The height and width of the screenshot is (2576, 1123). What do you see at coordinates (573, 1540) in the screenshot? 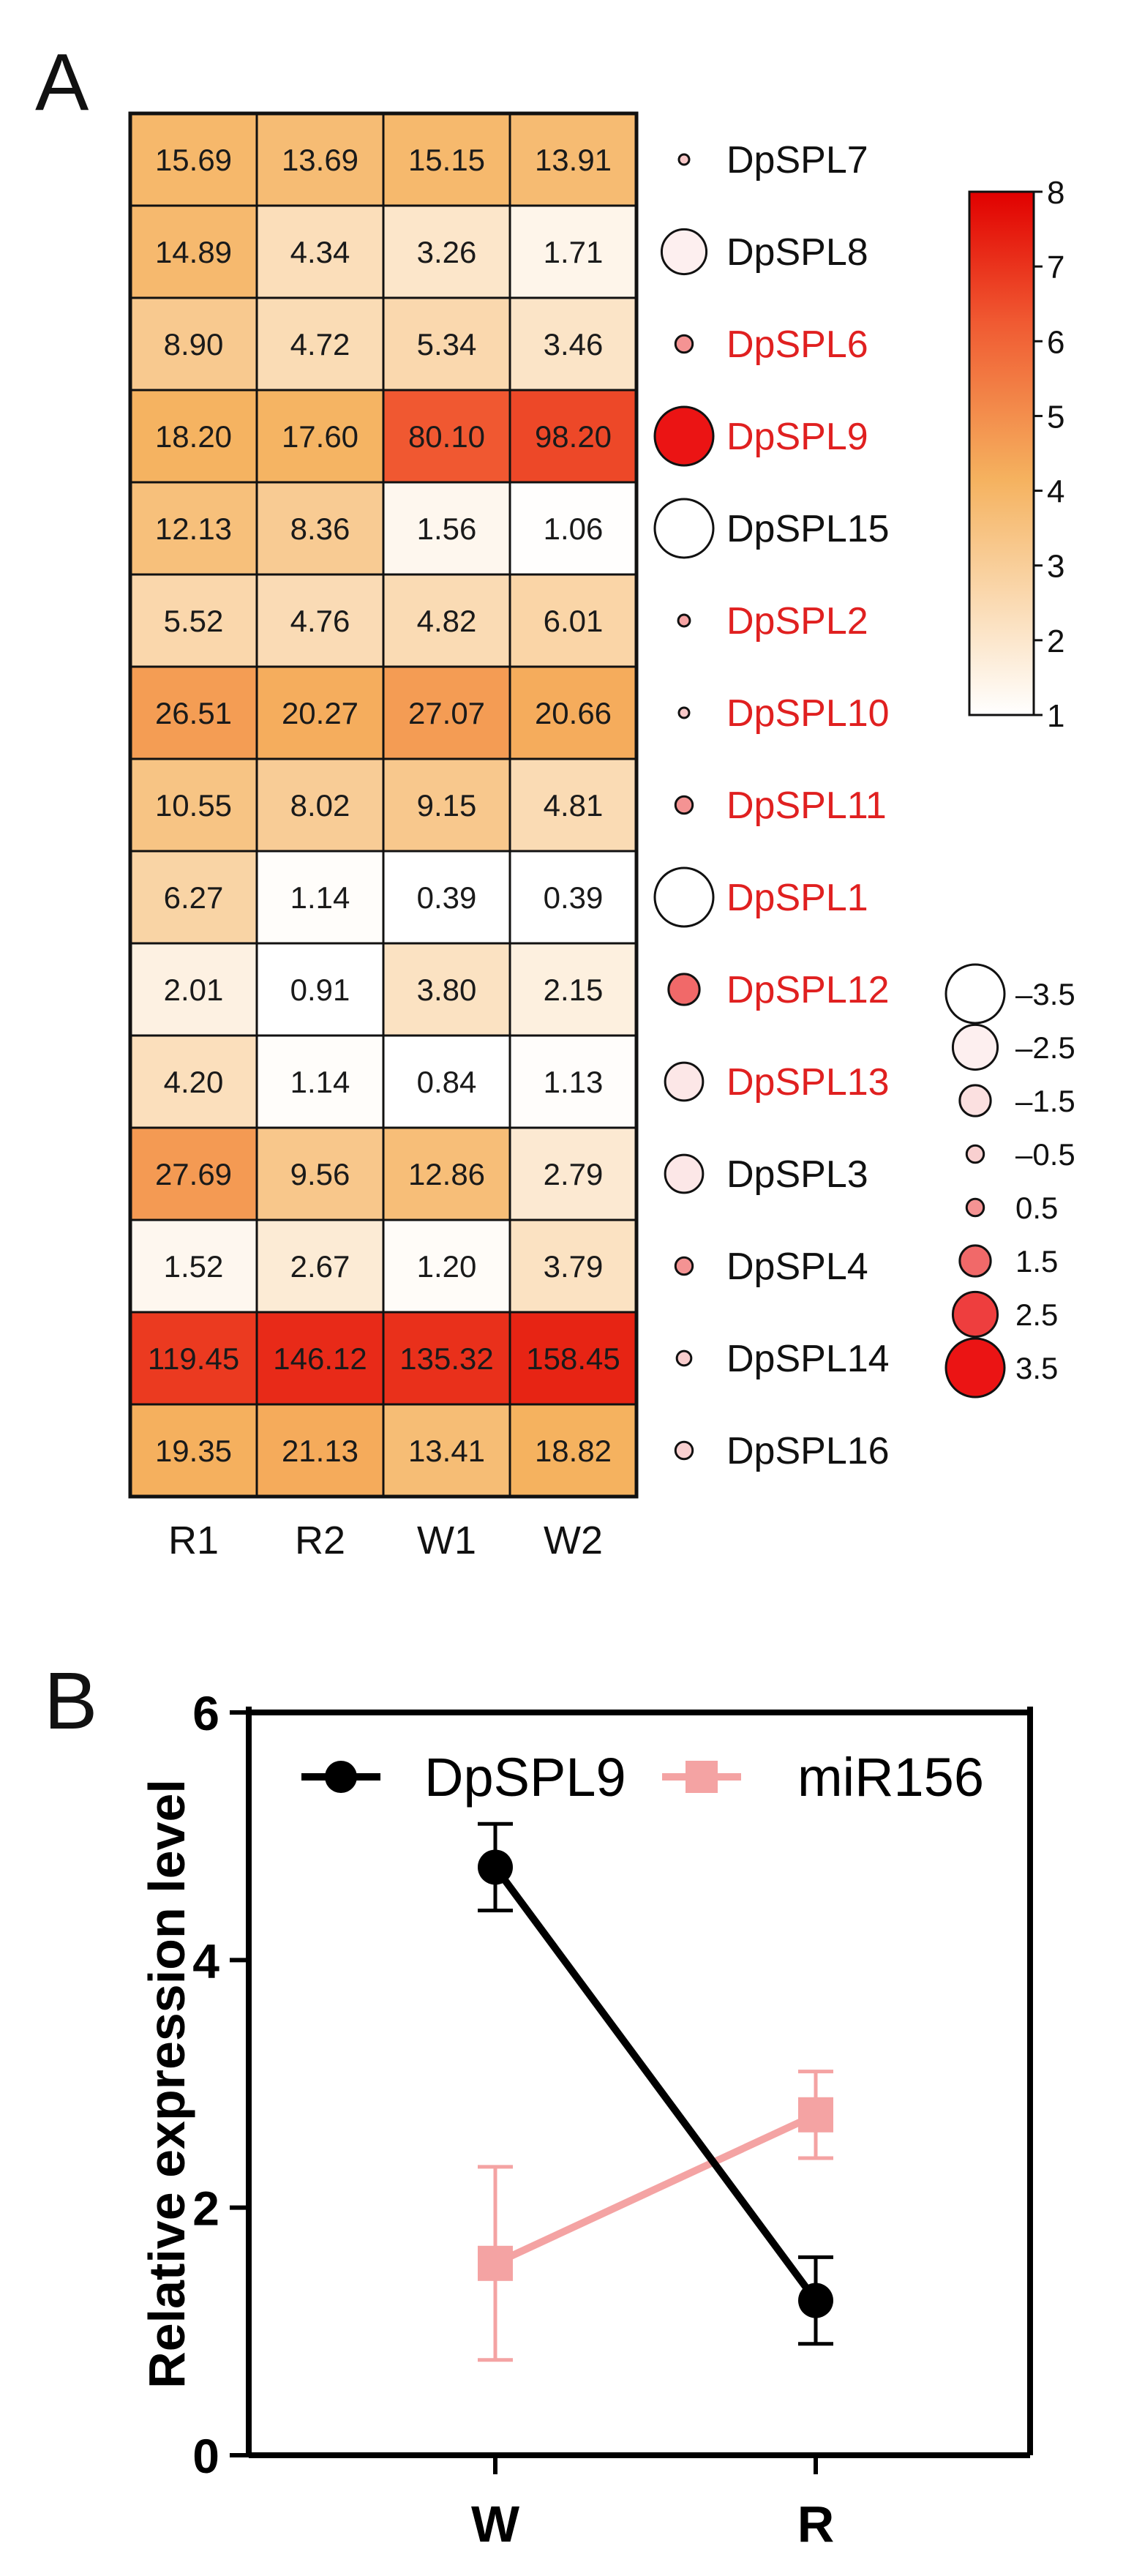
I see `column-label: W2` at bounding box center [573, 1540].